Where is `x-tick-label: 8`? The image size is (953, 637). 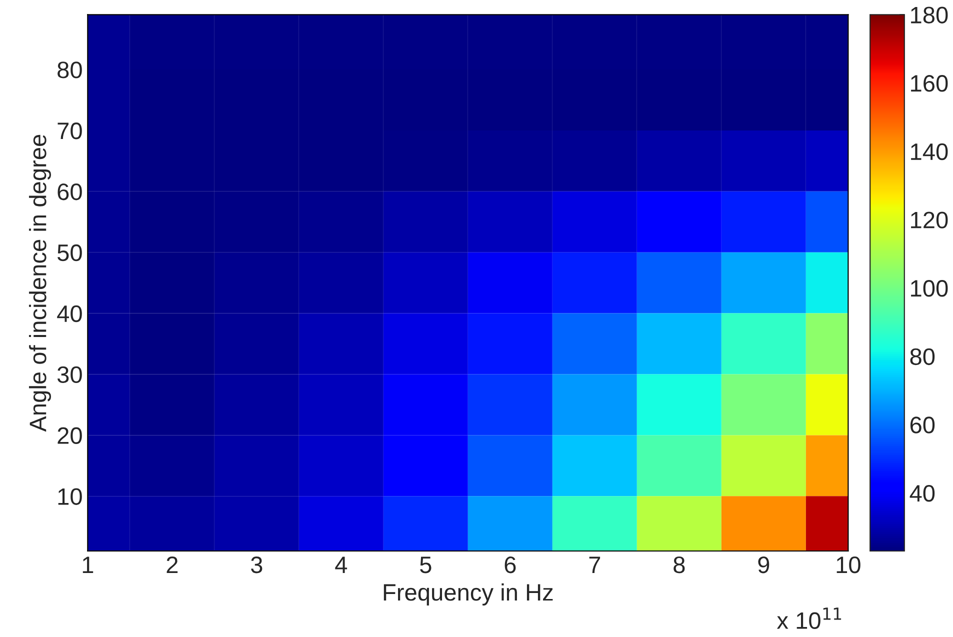 x-tick-label: 8 is located at coordinates (679, 565).